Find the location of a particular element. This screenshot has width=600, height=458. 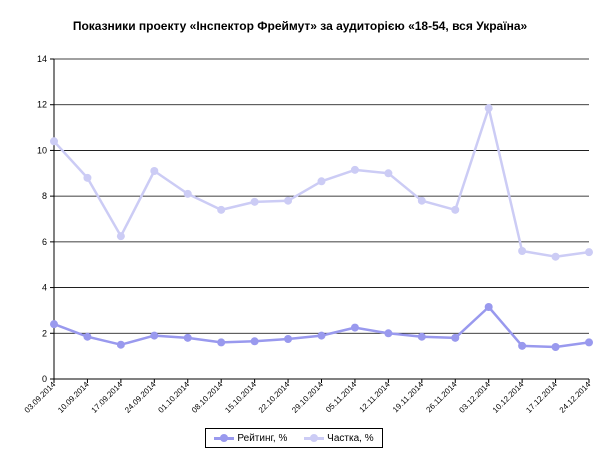

x-tick-label: 24.12.2014 is located at coordinates (575, 397).